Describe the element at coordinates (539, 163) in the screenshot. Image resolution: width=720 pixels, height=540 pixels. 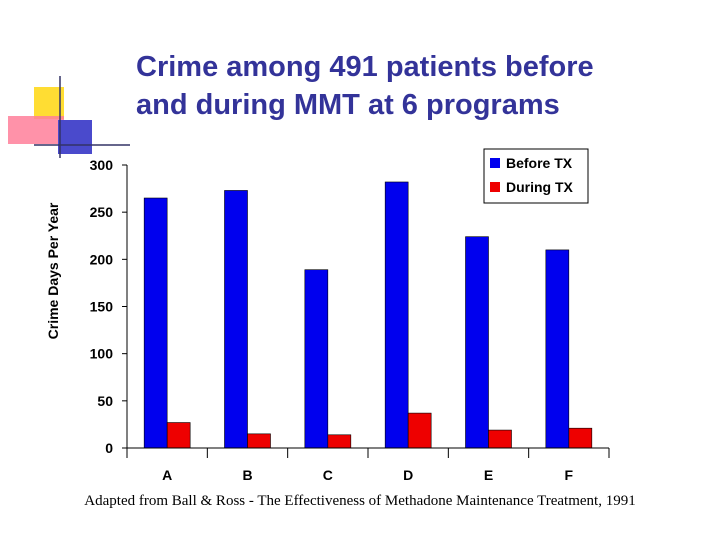
I see `legend-label: Before TX` at that location.